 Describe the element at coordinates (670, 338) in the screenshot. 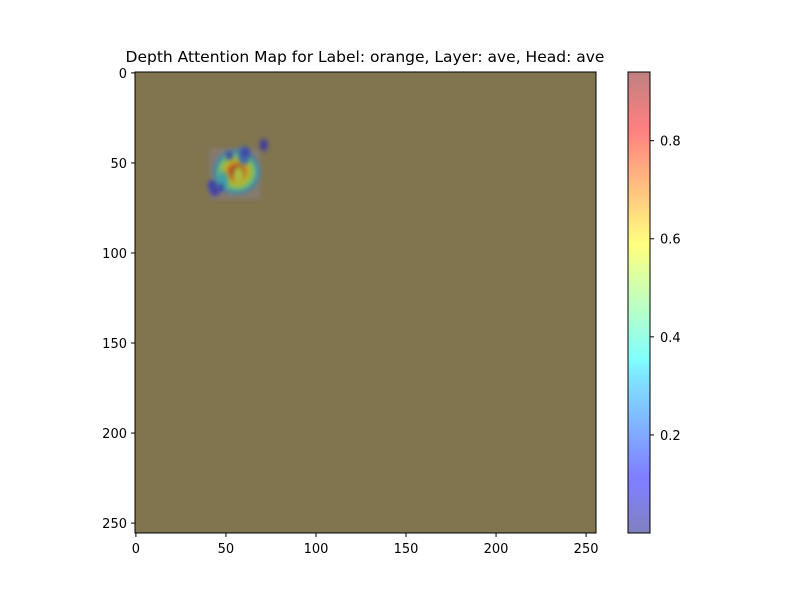

I see `colorbar-tick-label: 0.4` at that location.